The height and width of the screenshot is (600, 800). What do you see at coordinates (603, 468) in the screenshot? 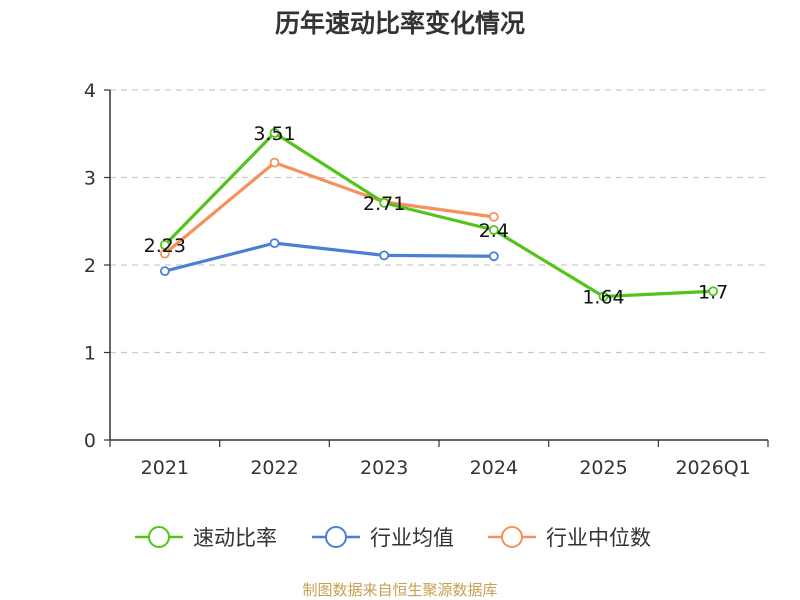
I see `x-tick-label: 2025` at bounding box center [603, 468].